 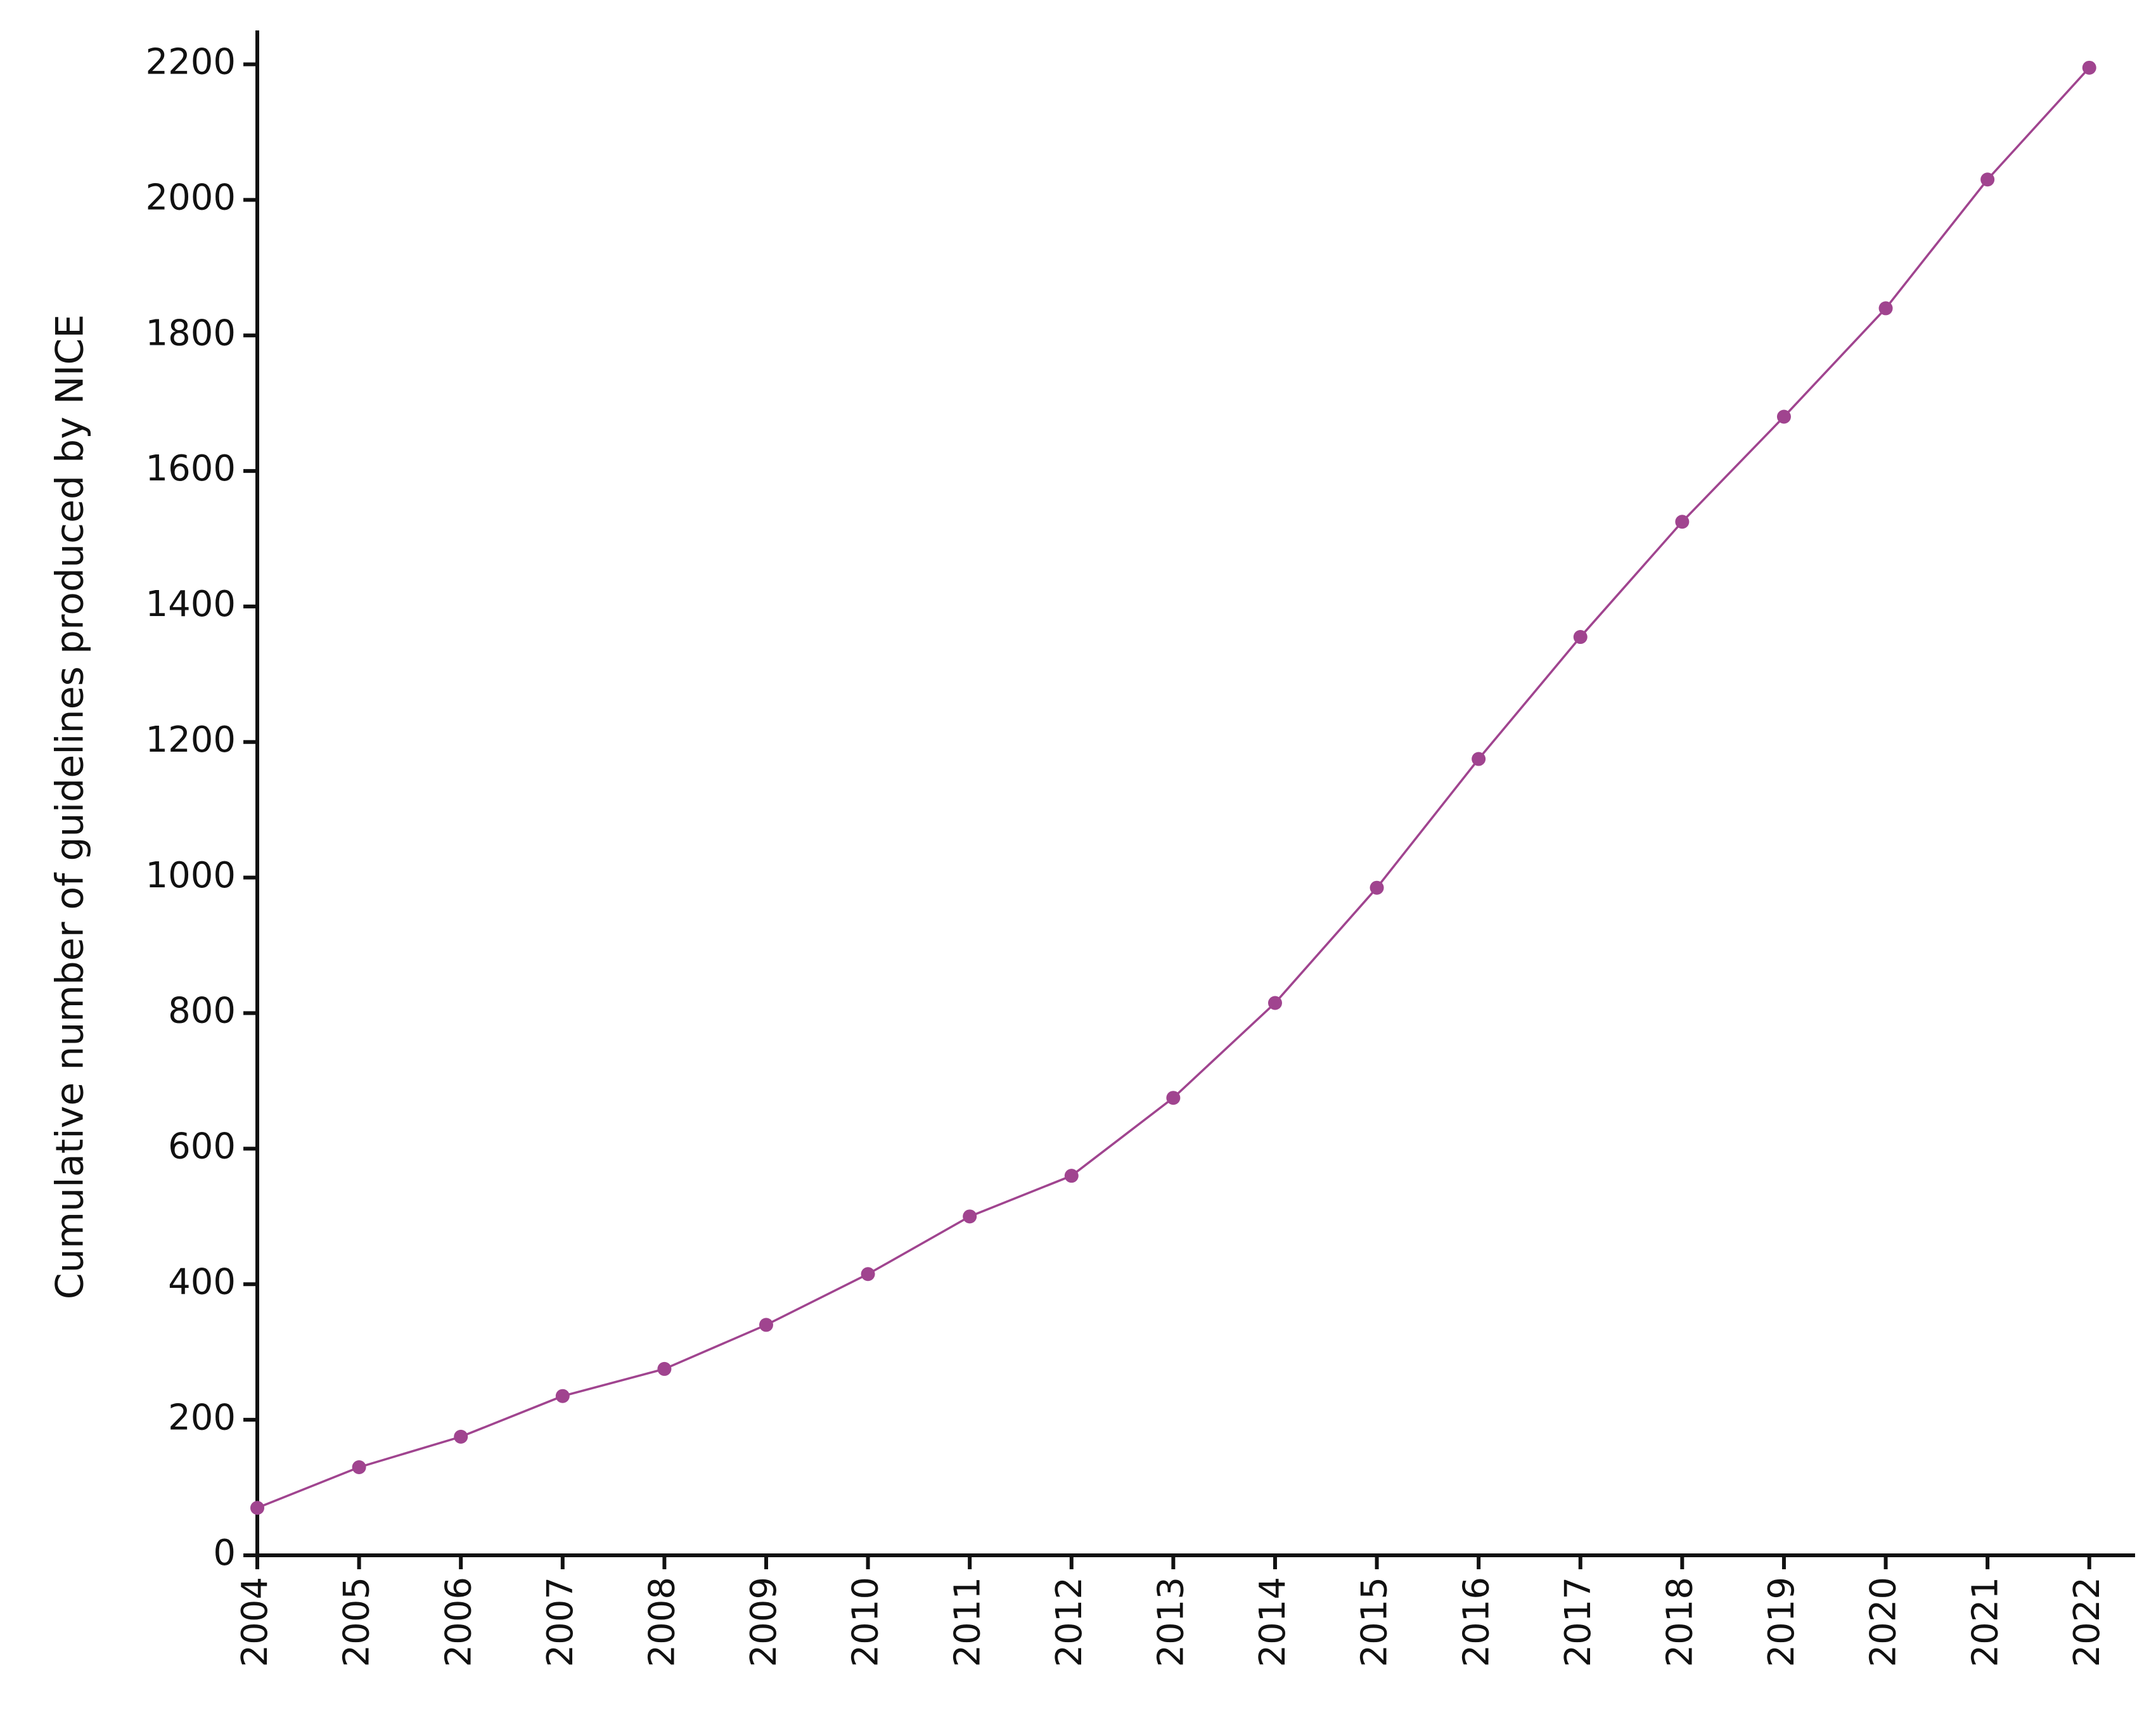 What do you see at coordinates (190, 604) in the screenshot?
I see `y-tick-label: 1400` at bounding box center [190, 604].